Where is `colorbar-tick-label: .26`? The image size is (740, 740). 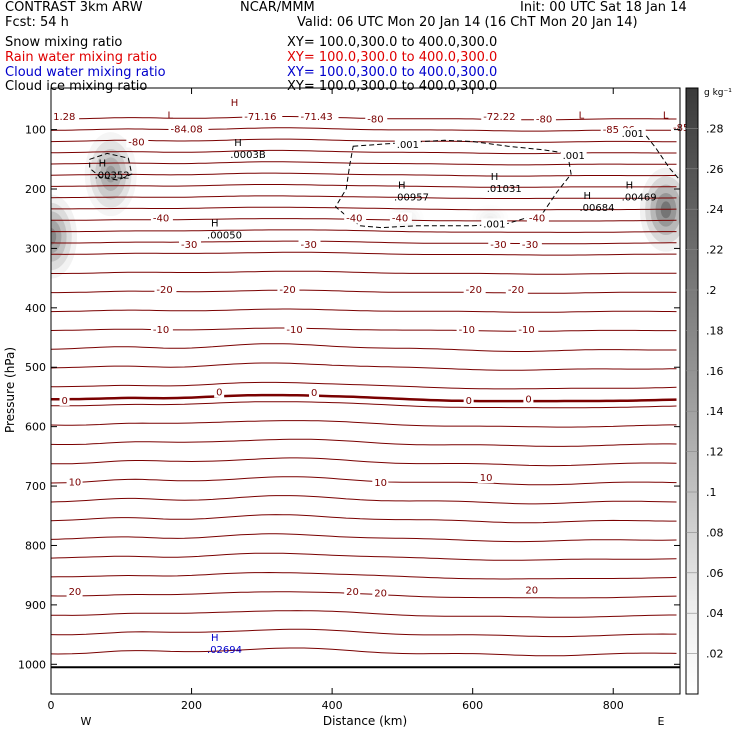
colorbar-tick-label: .26 is located at coordinates (715, 169).